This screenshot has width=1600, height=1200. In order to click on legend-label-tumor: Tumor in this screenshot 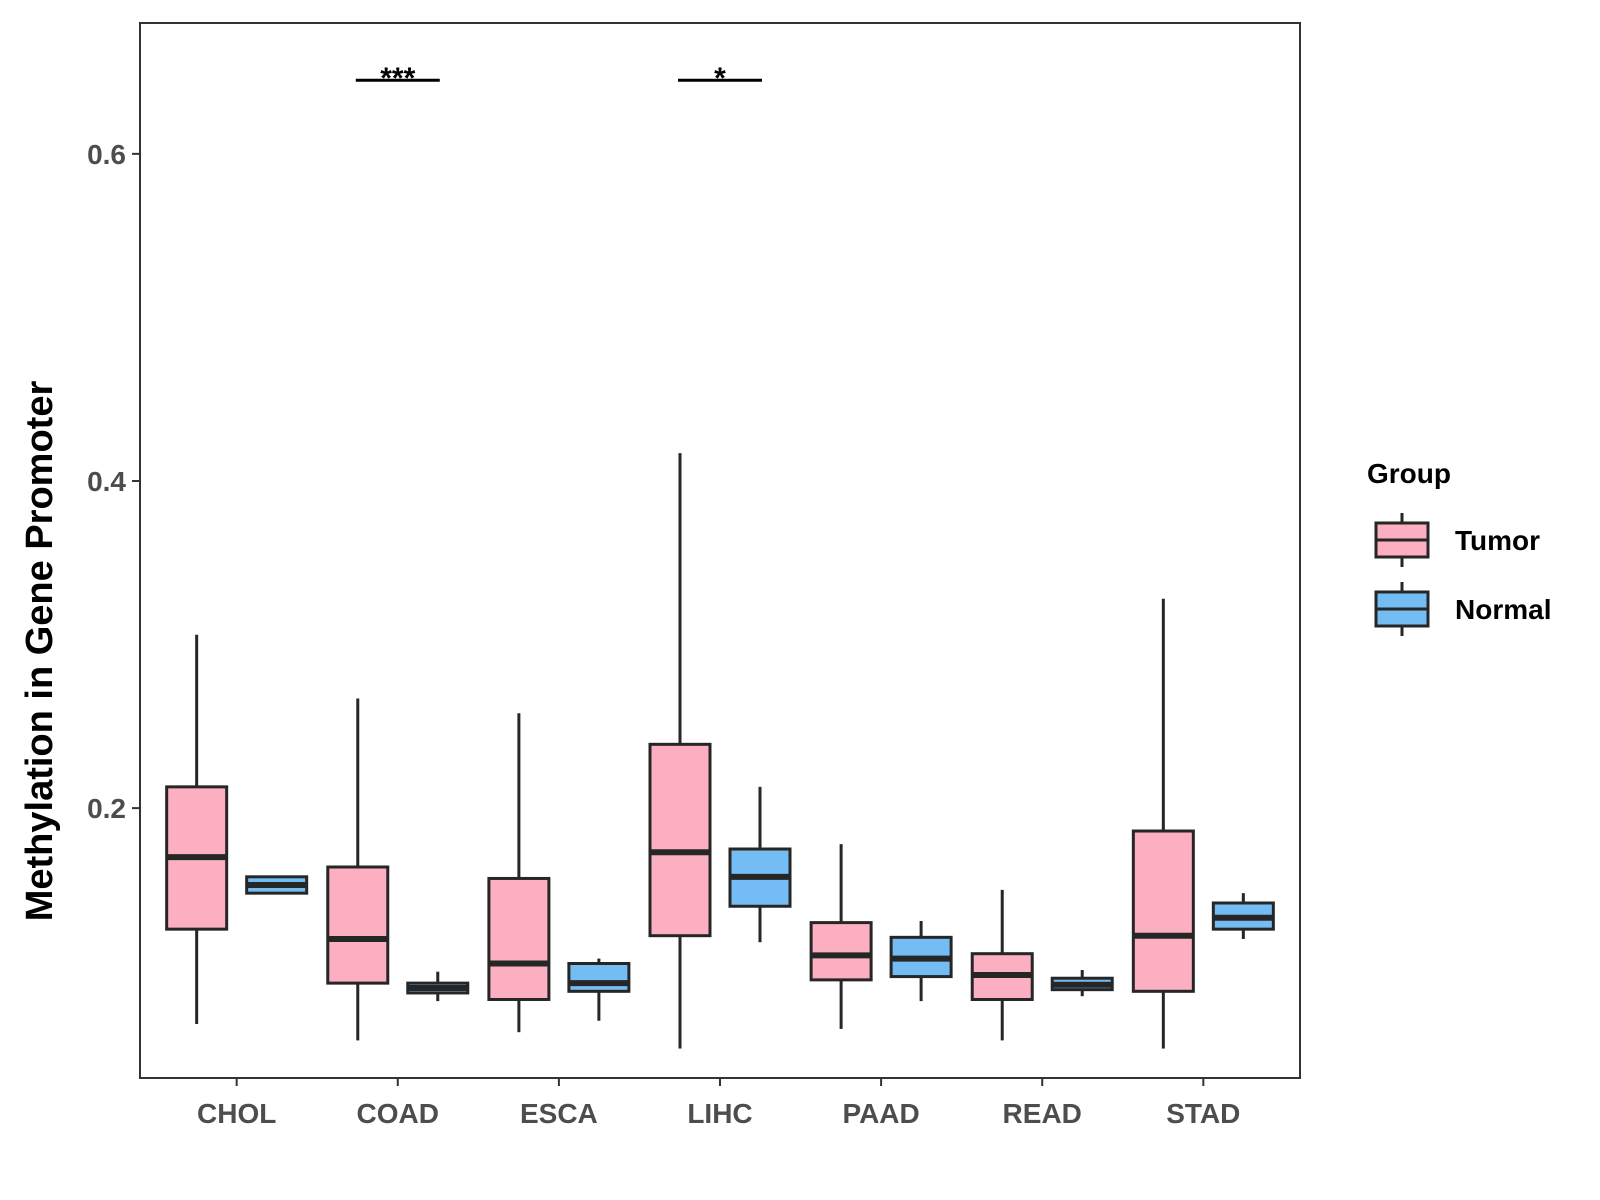, I will do `click(1497, 540)`.